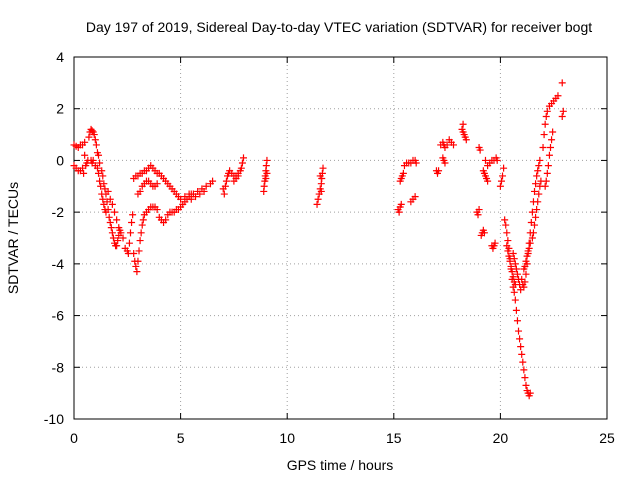 The height and width of the screenshot is (480, 640). What do you see at coordinates (58, 212) in the screenshot?
I see `y-tick-label: -2` at bounding box center [58, 212].